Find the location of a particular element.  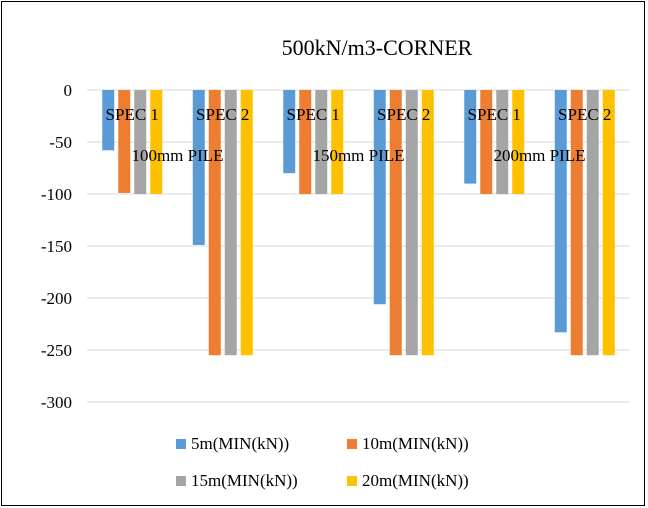

y-tick-label: -50 is located at coordinates (60, 142).